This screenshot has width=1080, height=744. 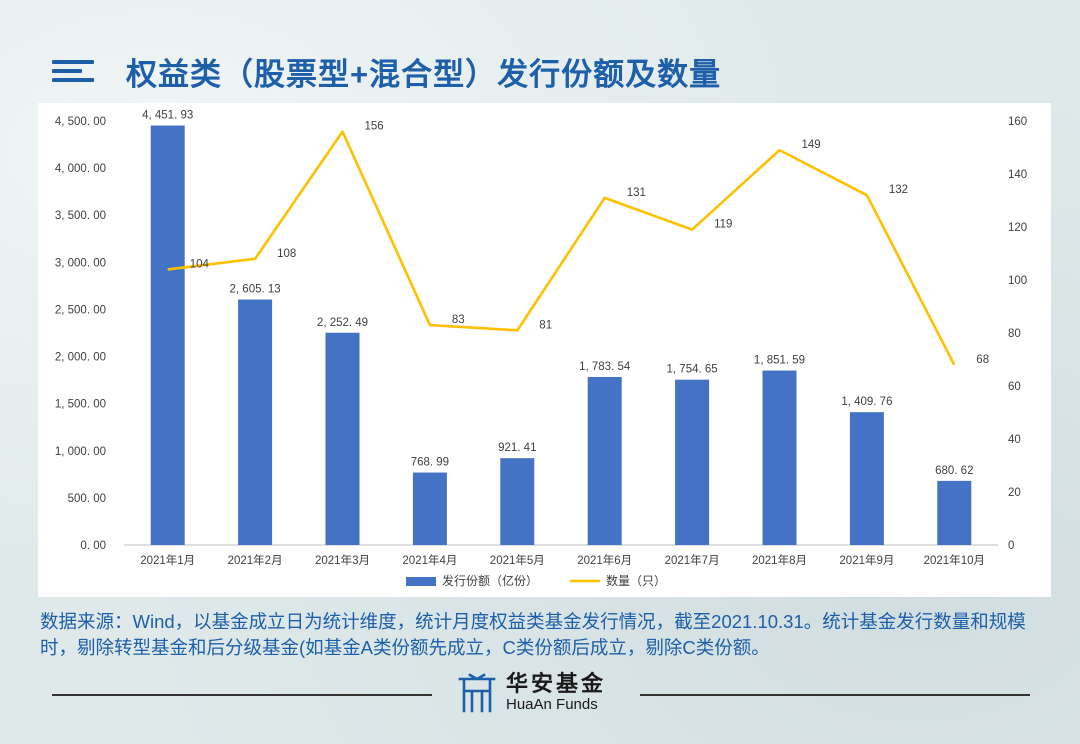 I want to click on y-right-tick-label: 120, so click(x=1017, y=228).